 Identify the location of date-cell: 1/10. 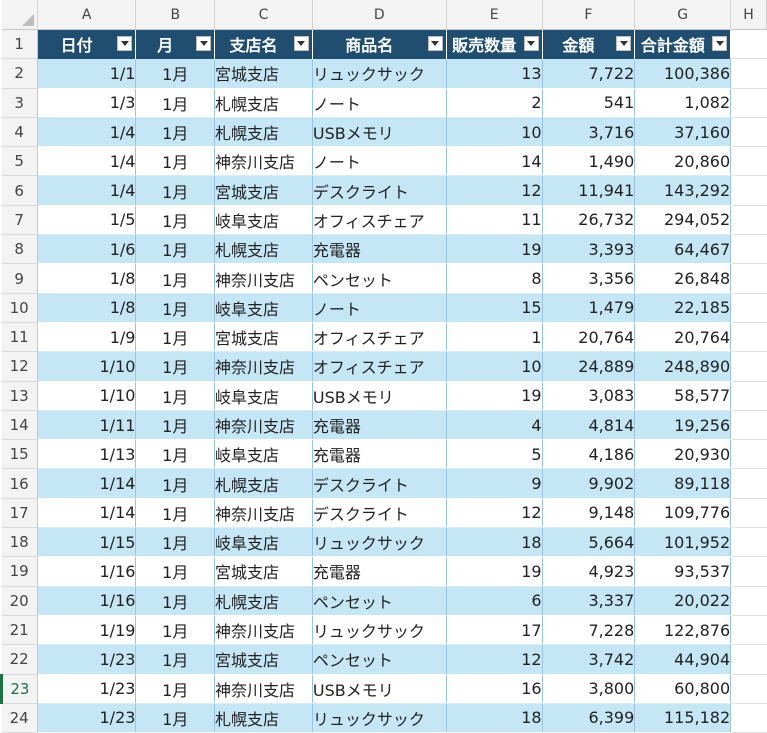
(87, 366).